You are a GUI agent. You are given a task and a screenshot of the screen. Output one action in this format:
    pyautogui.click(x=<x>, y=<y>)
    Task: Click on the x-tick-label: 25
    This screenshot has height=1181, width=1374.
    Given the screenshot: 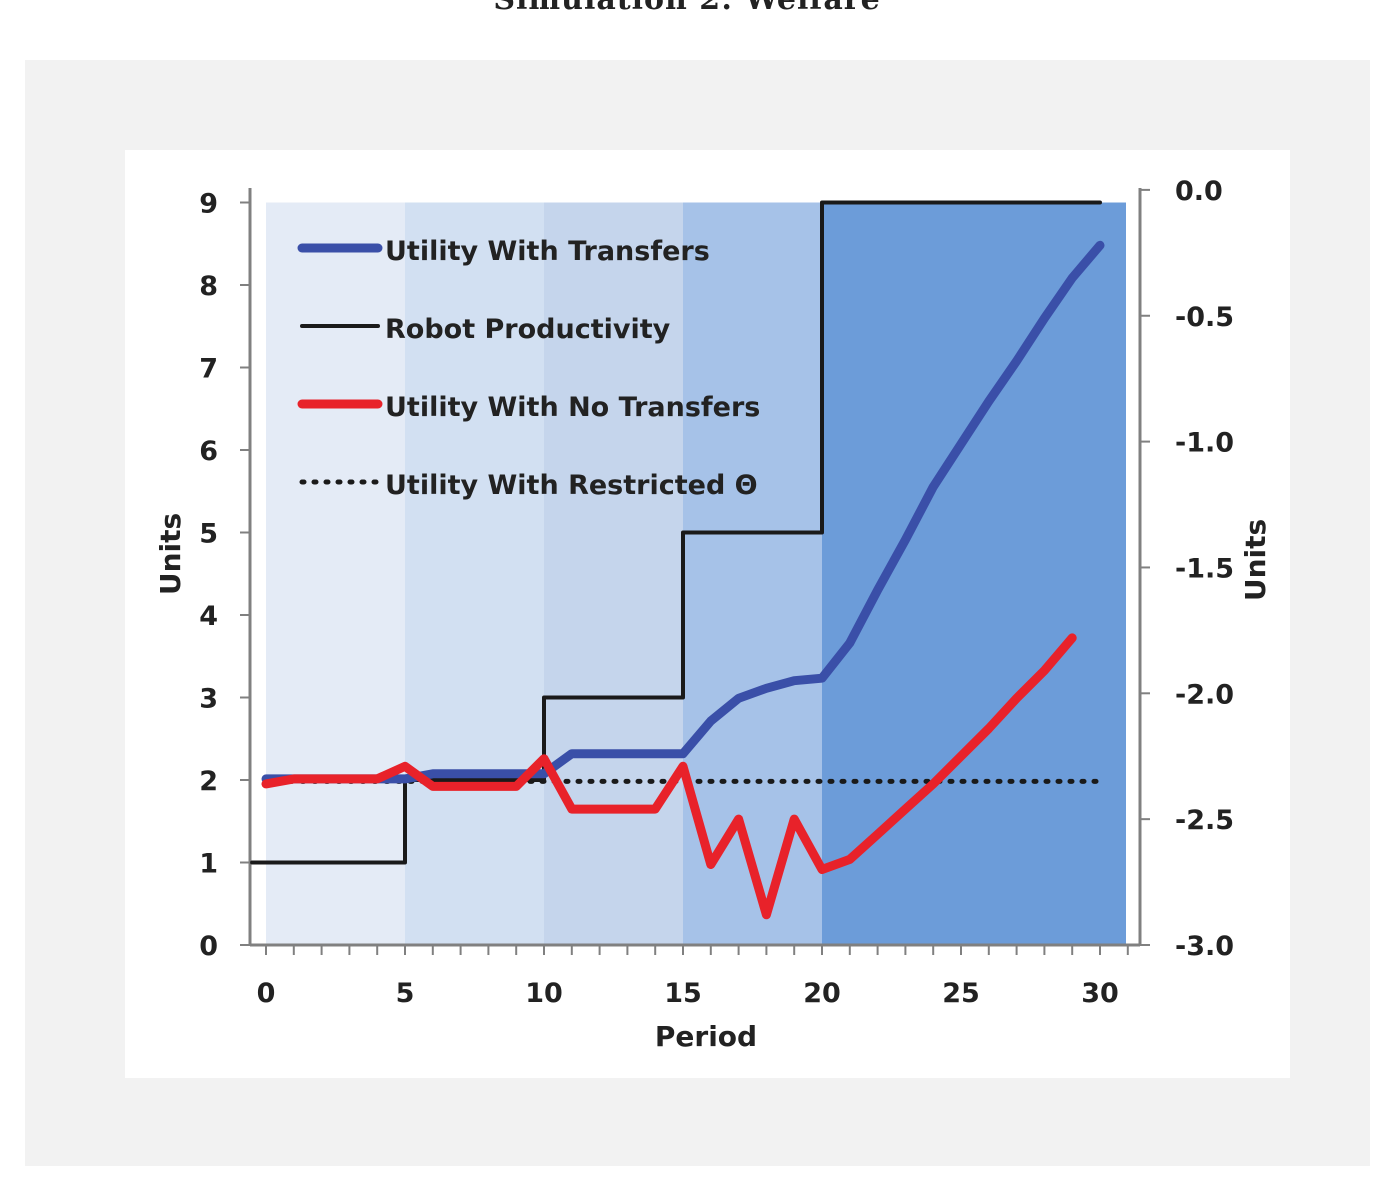 What is the action you would take?
    pyautogui.click(x=961, y=993)
    